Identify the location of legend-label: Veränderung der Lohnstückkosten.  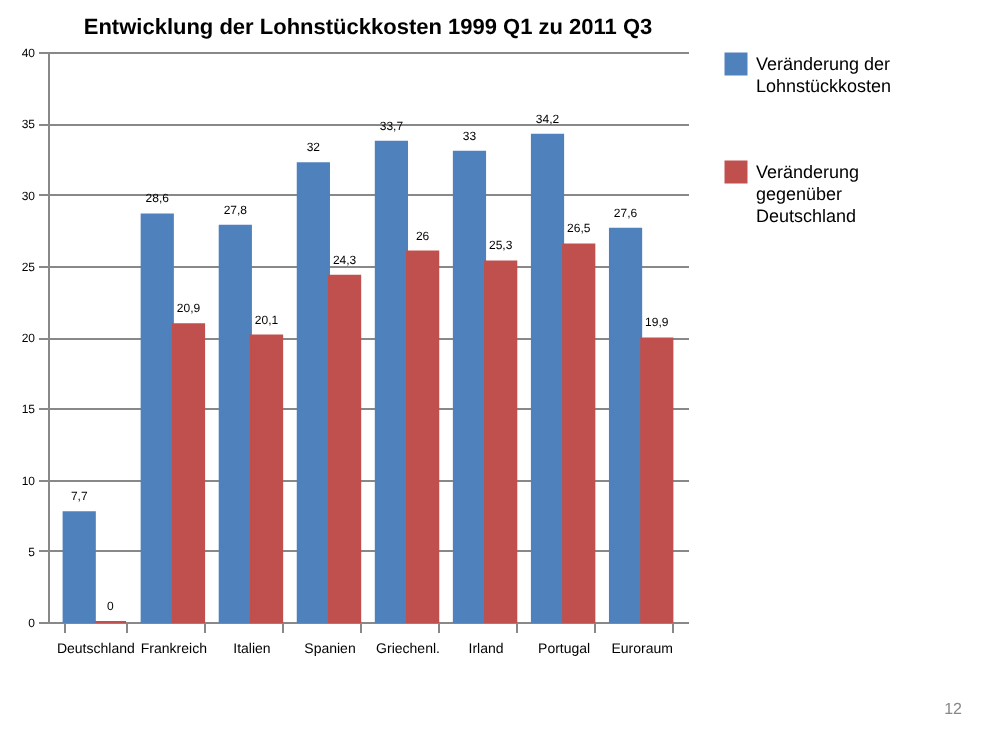
(824, 75).